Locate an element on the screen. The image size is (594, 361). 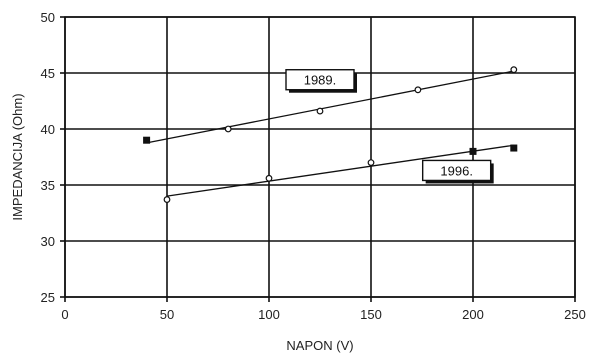
series-label: 1996. is located at coordinates (456, 170).